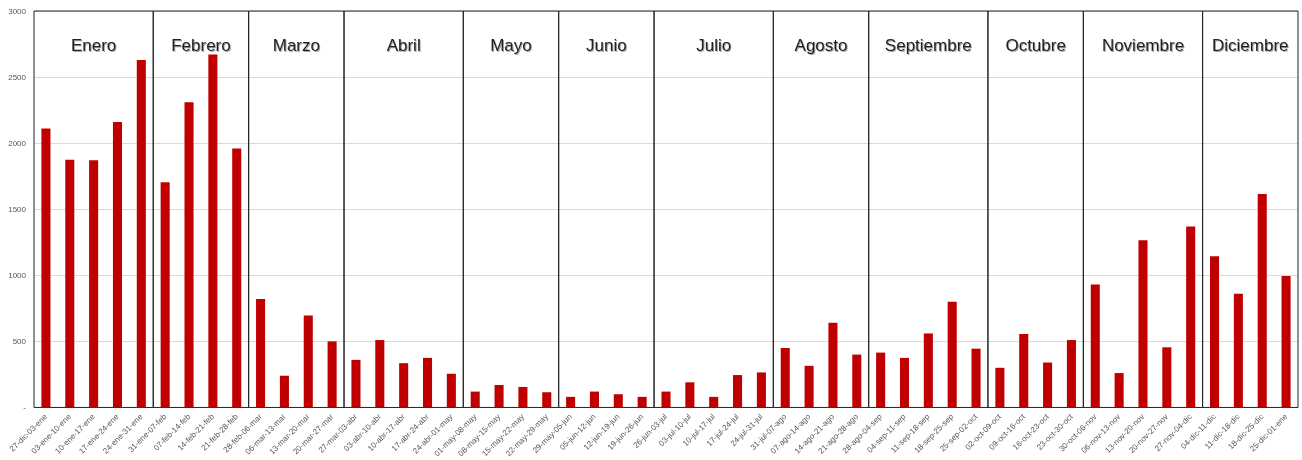 Image resolution: width=1302 pixels, height=460 pixels. I want to click on band-label: Abril, so click(403, 45).